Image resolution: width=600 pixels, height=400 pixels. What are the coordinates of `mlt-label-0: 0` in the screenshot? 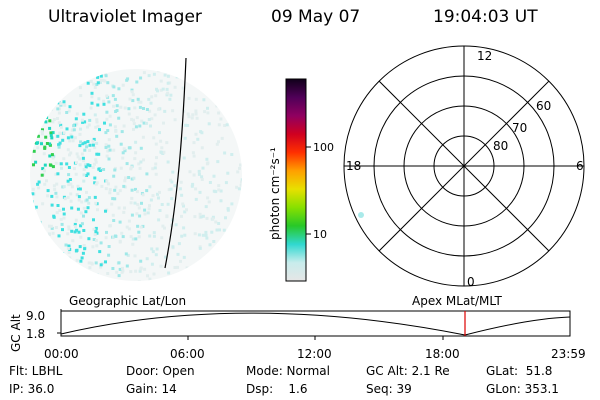 It's located at (471, 282).